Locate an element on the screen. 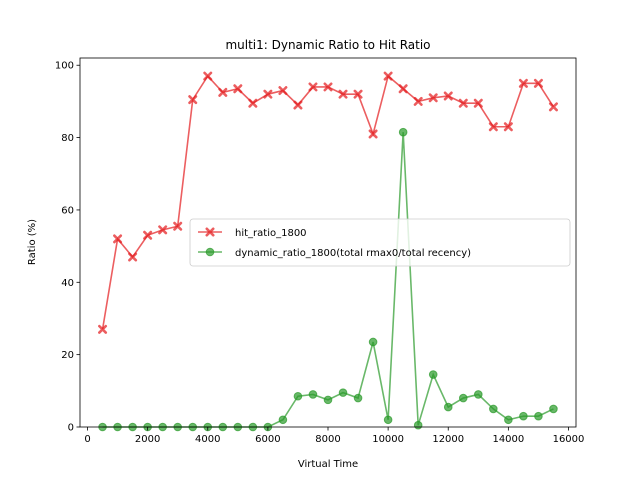  x-tick-label: 12000 is located at coordinates (448, 439).